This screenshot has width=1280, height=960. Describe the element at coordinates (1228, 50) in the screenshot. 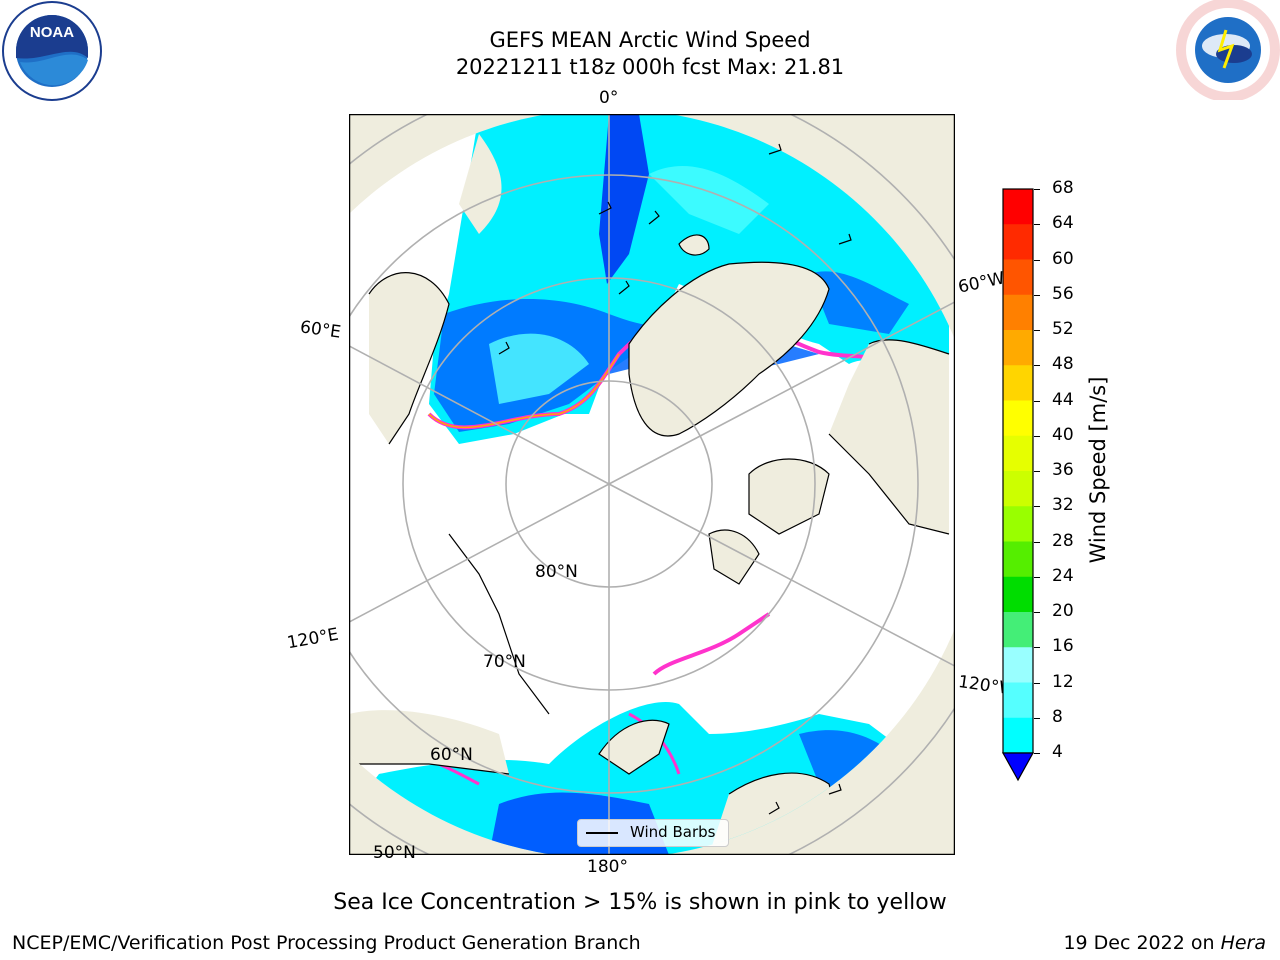

I see `nws-logo` at that location.